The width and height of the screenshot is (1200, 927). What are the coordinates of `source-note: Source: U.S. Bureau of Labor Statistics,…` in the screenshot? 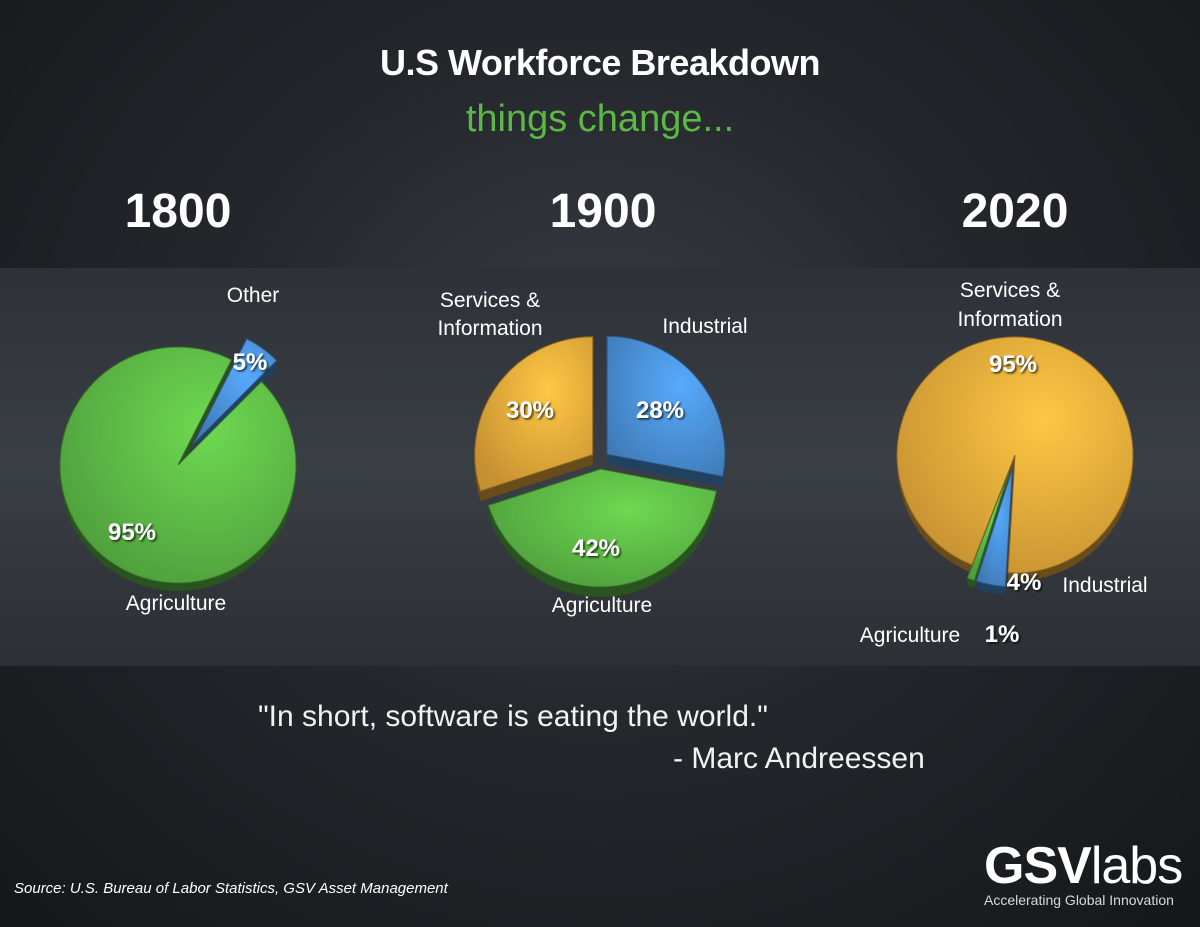 It's located at (231, 888).